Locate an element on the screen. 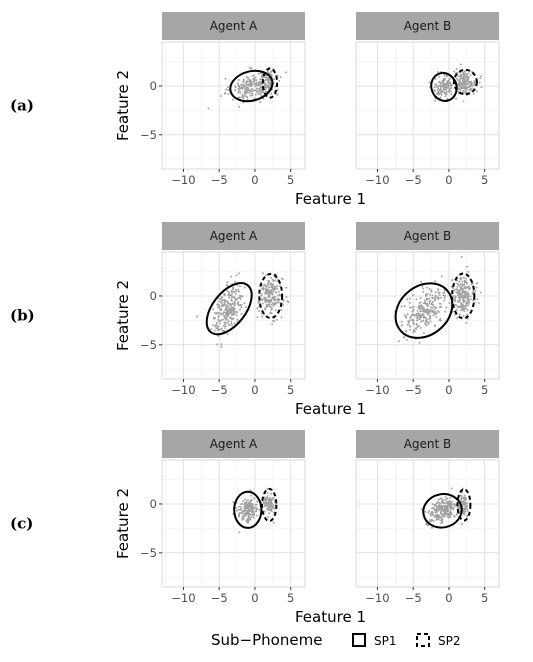  x-tick-label: 0 is located at coordinates (448, 390).